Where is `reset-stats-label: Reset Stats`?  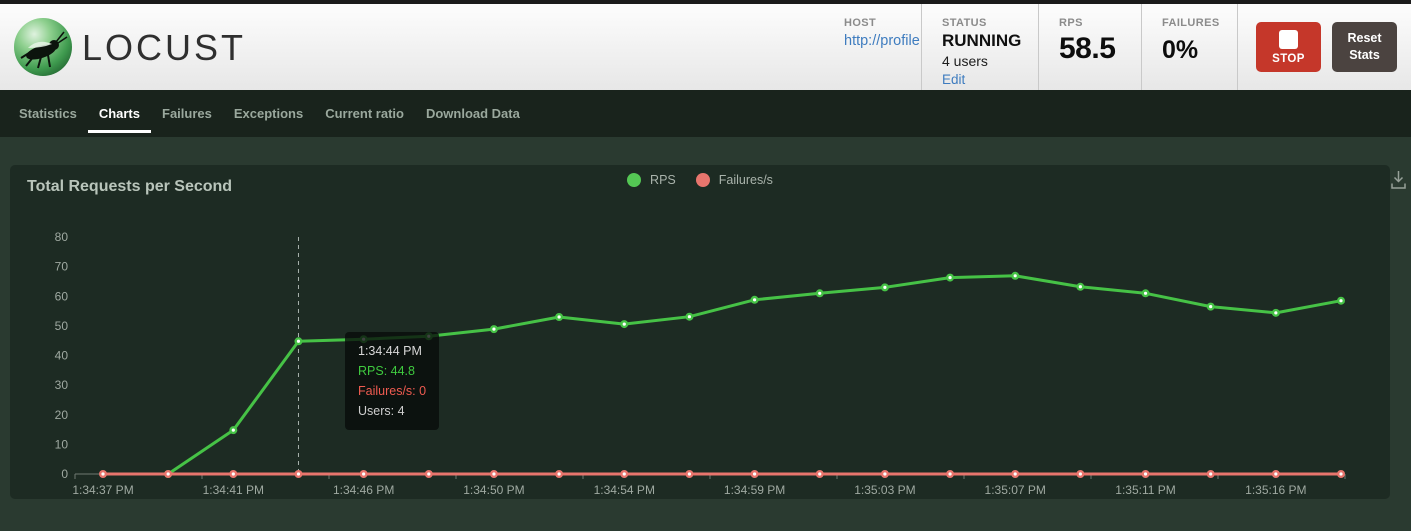
reset-stats-label: Reset Stats is located at coordinates (1364, 46).